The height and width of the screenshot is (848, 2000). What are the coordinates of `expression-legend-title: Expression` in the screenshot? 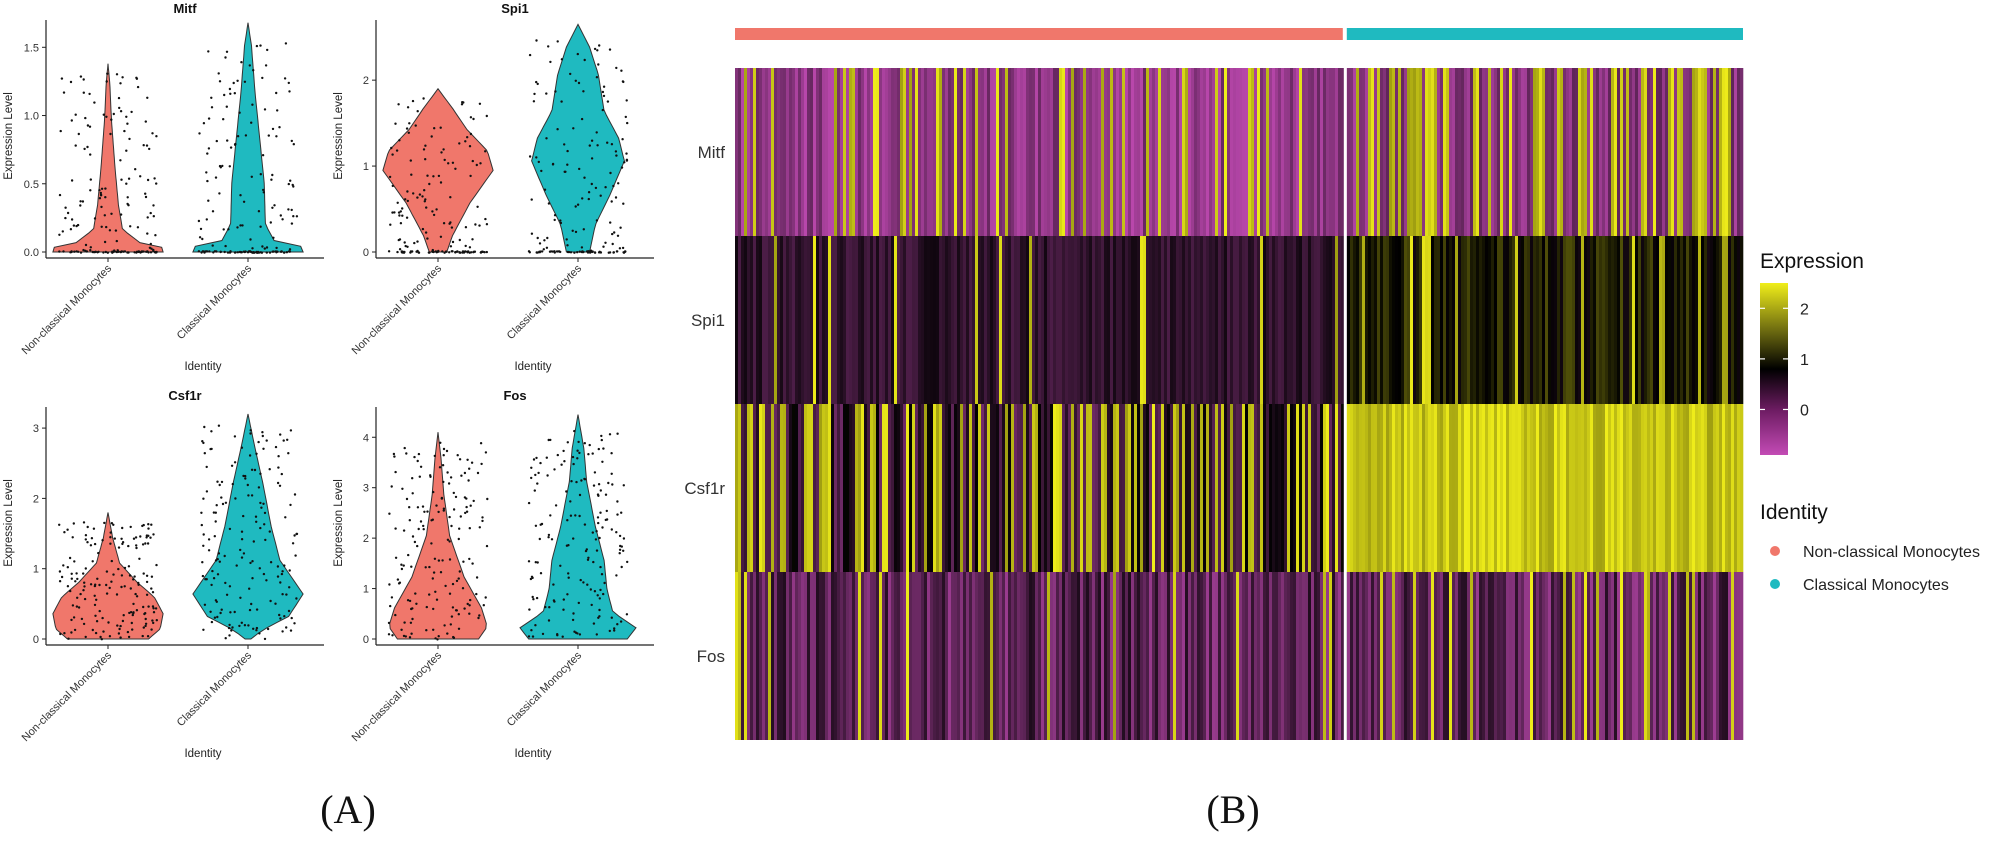 It's located at (1812, 261).